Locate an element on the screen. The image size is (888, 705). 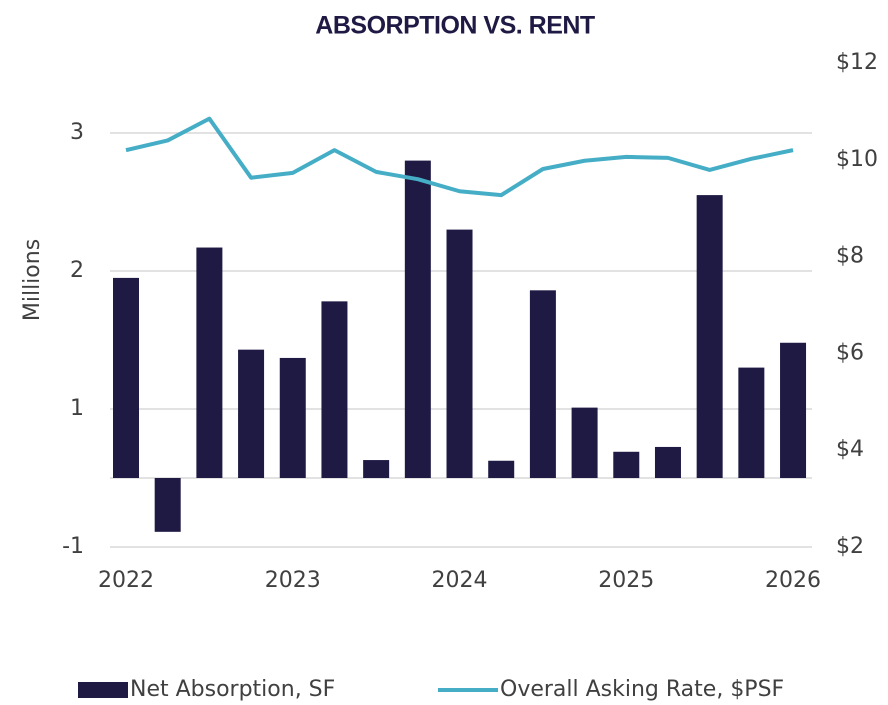
y-tick-label: 3 is located at coordinates (77, 132).